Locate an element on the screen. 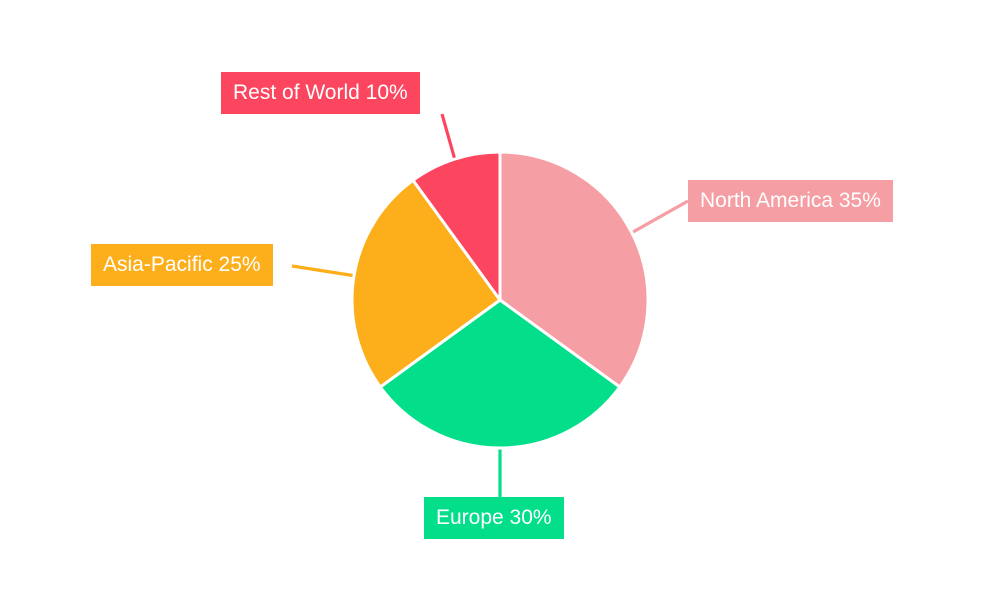  pie-label-rest-of-world: Rest of World 10% is located at coordinates (320, 93).